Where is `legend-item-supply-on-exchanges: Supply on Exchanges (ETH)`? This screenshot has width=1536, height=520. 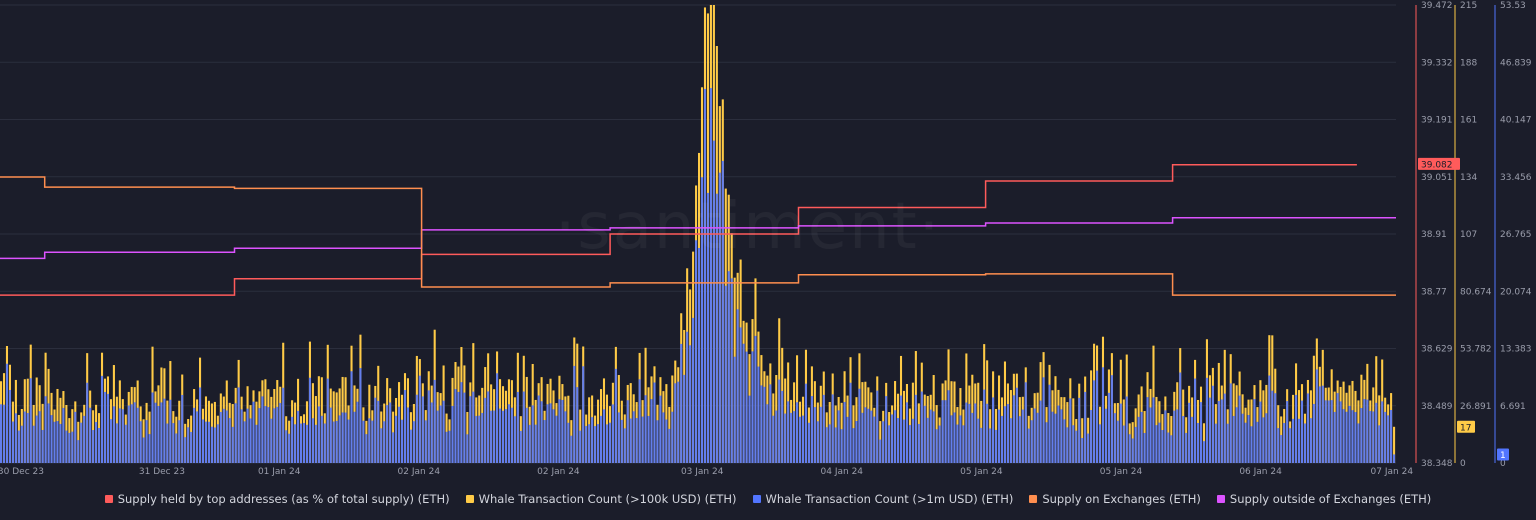 legend-item-supply-on-exchanges: Supply on Exchanges (ETH) is located at coordinates (1115, 499).